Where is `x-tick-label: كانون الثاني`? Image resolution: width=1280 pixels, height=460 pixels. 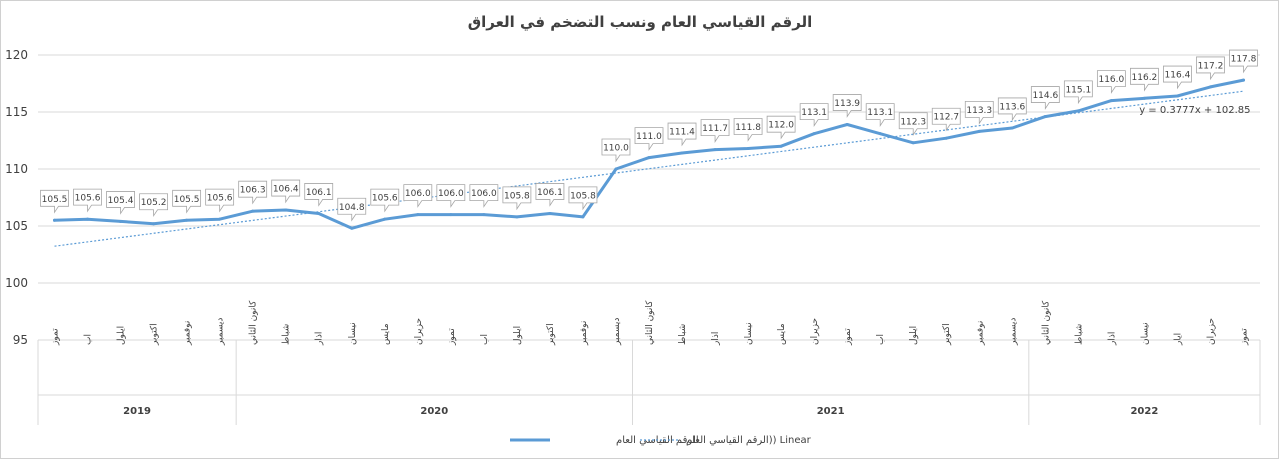 x-tick-label: كانون الثاني is located at coordinates (650, 322).